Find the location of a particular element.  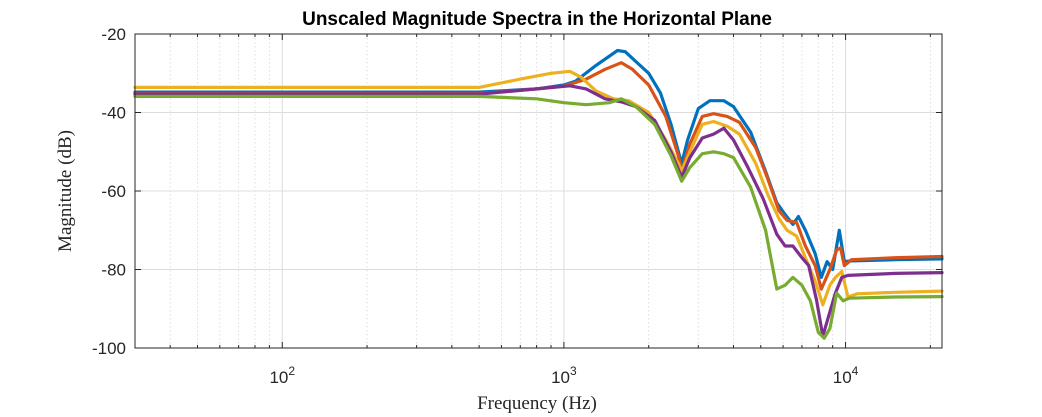

y-tick-label: -100 is located at coordinates (109, 348).